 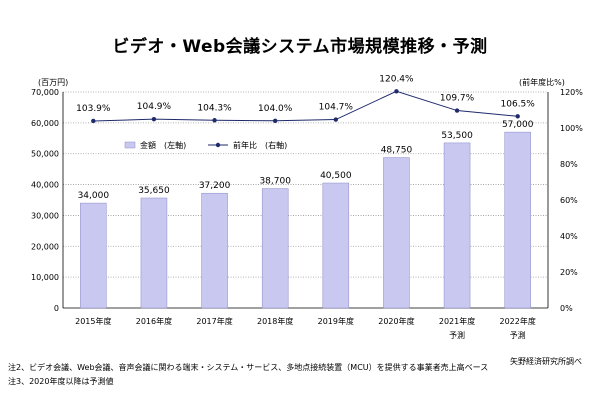 What do you see at coordinates (571, 128) in the screenshot?
I see `right-tick-label: 100%` at bounding box center [571, 128].